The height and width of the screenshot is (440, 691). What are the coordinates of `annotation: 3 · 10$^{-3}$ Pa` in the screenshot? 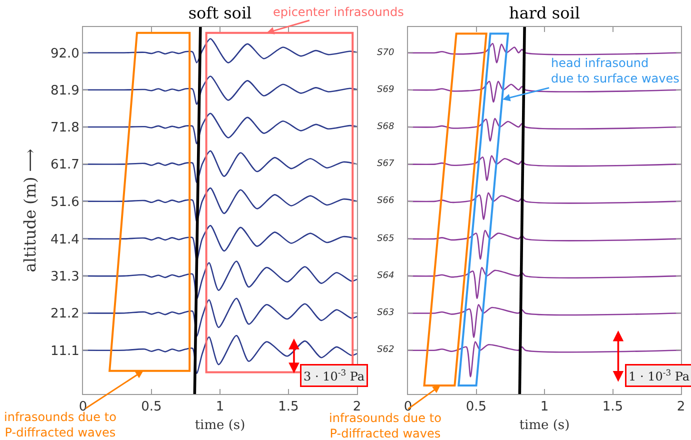 It's located at (334, 376).